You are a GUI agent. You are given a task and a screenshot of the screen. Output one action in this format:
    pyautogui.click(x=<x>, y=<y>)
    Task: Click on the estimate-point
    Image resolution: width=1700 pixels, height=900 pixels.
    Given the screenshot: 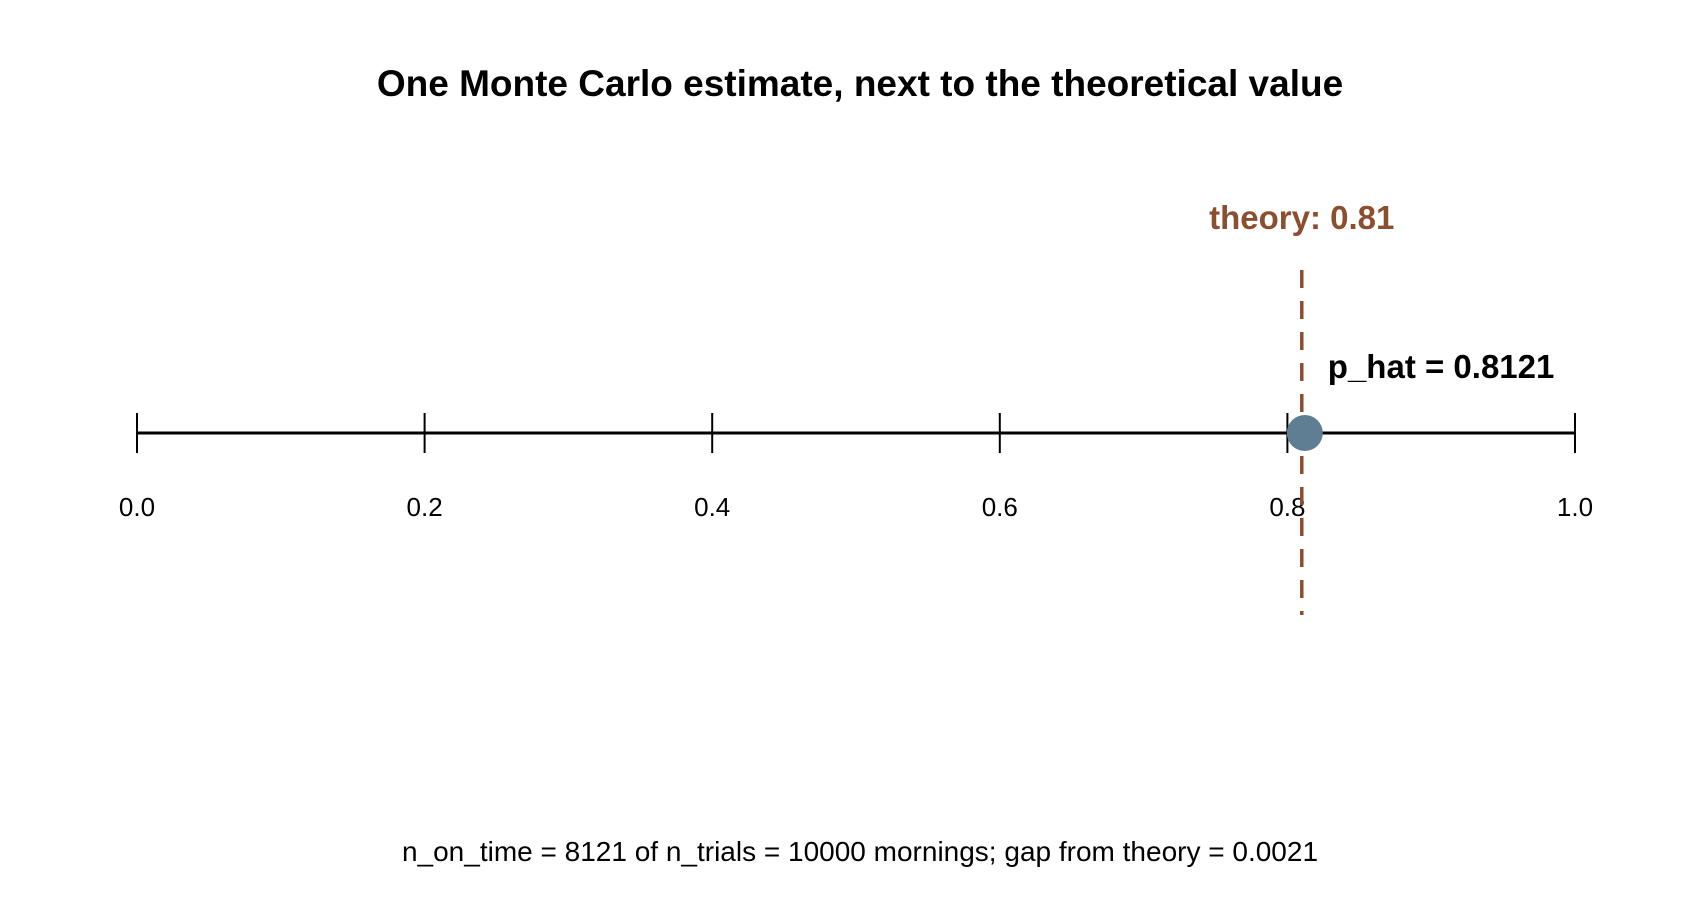 What is the action you would take?
    pyautogui.click(x=1304, y=433)
    